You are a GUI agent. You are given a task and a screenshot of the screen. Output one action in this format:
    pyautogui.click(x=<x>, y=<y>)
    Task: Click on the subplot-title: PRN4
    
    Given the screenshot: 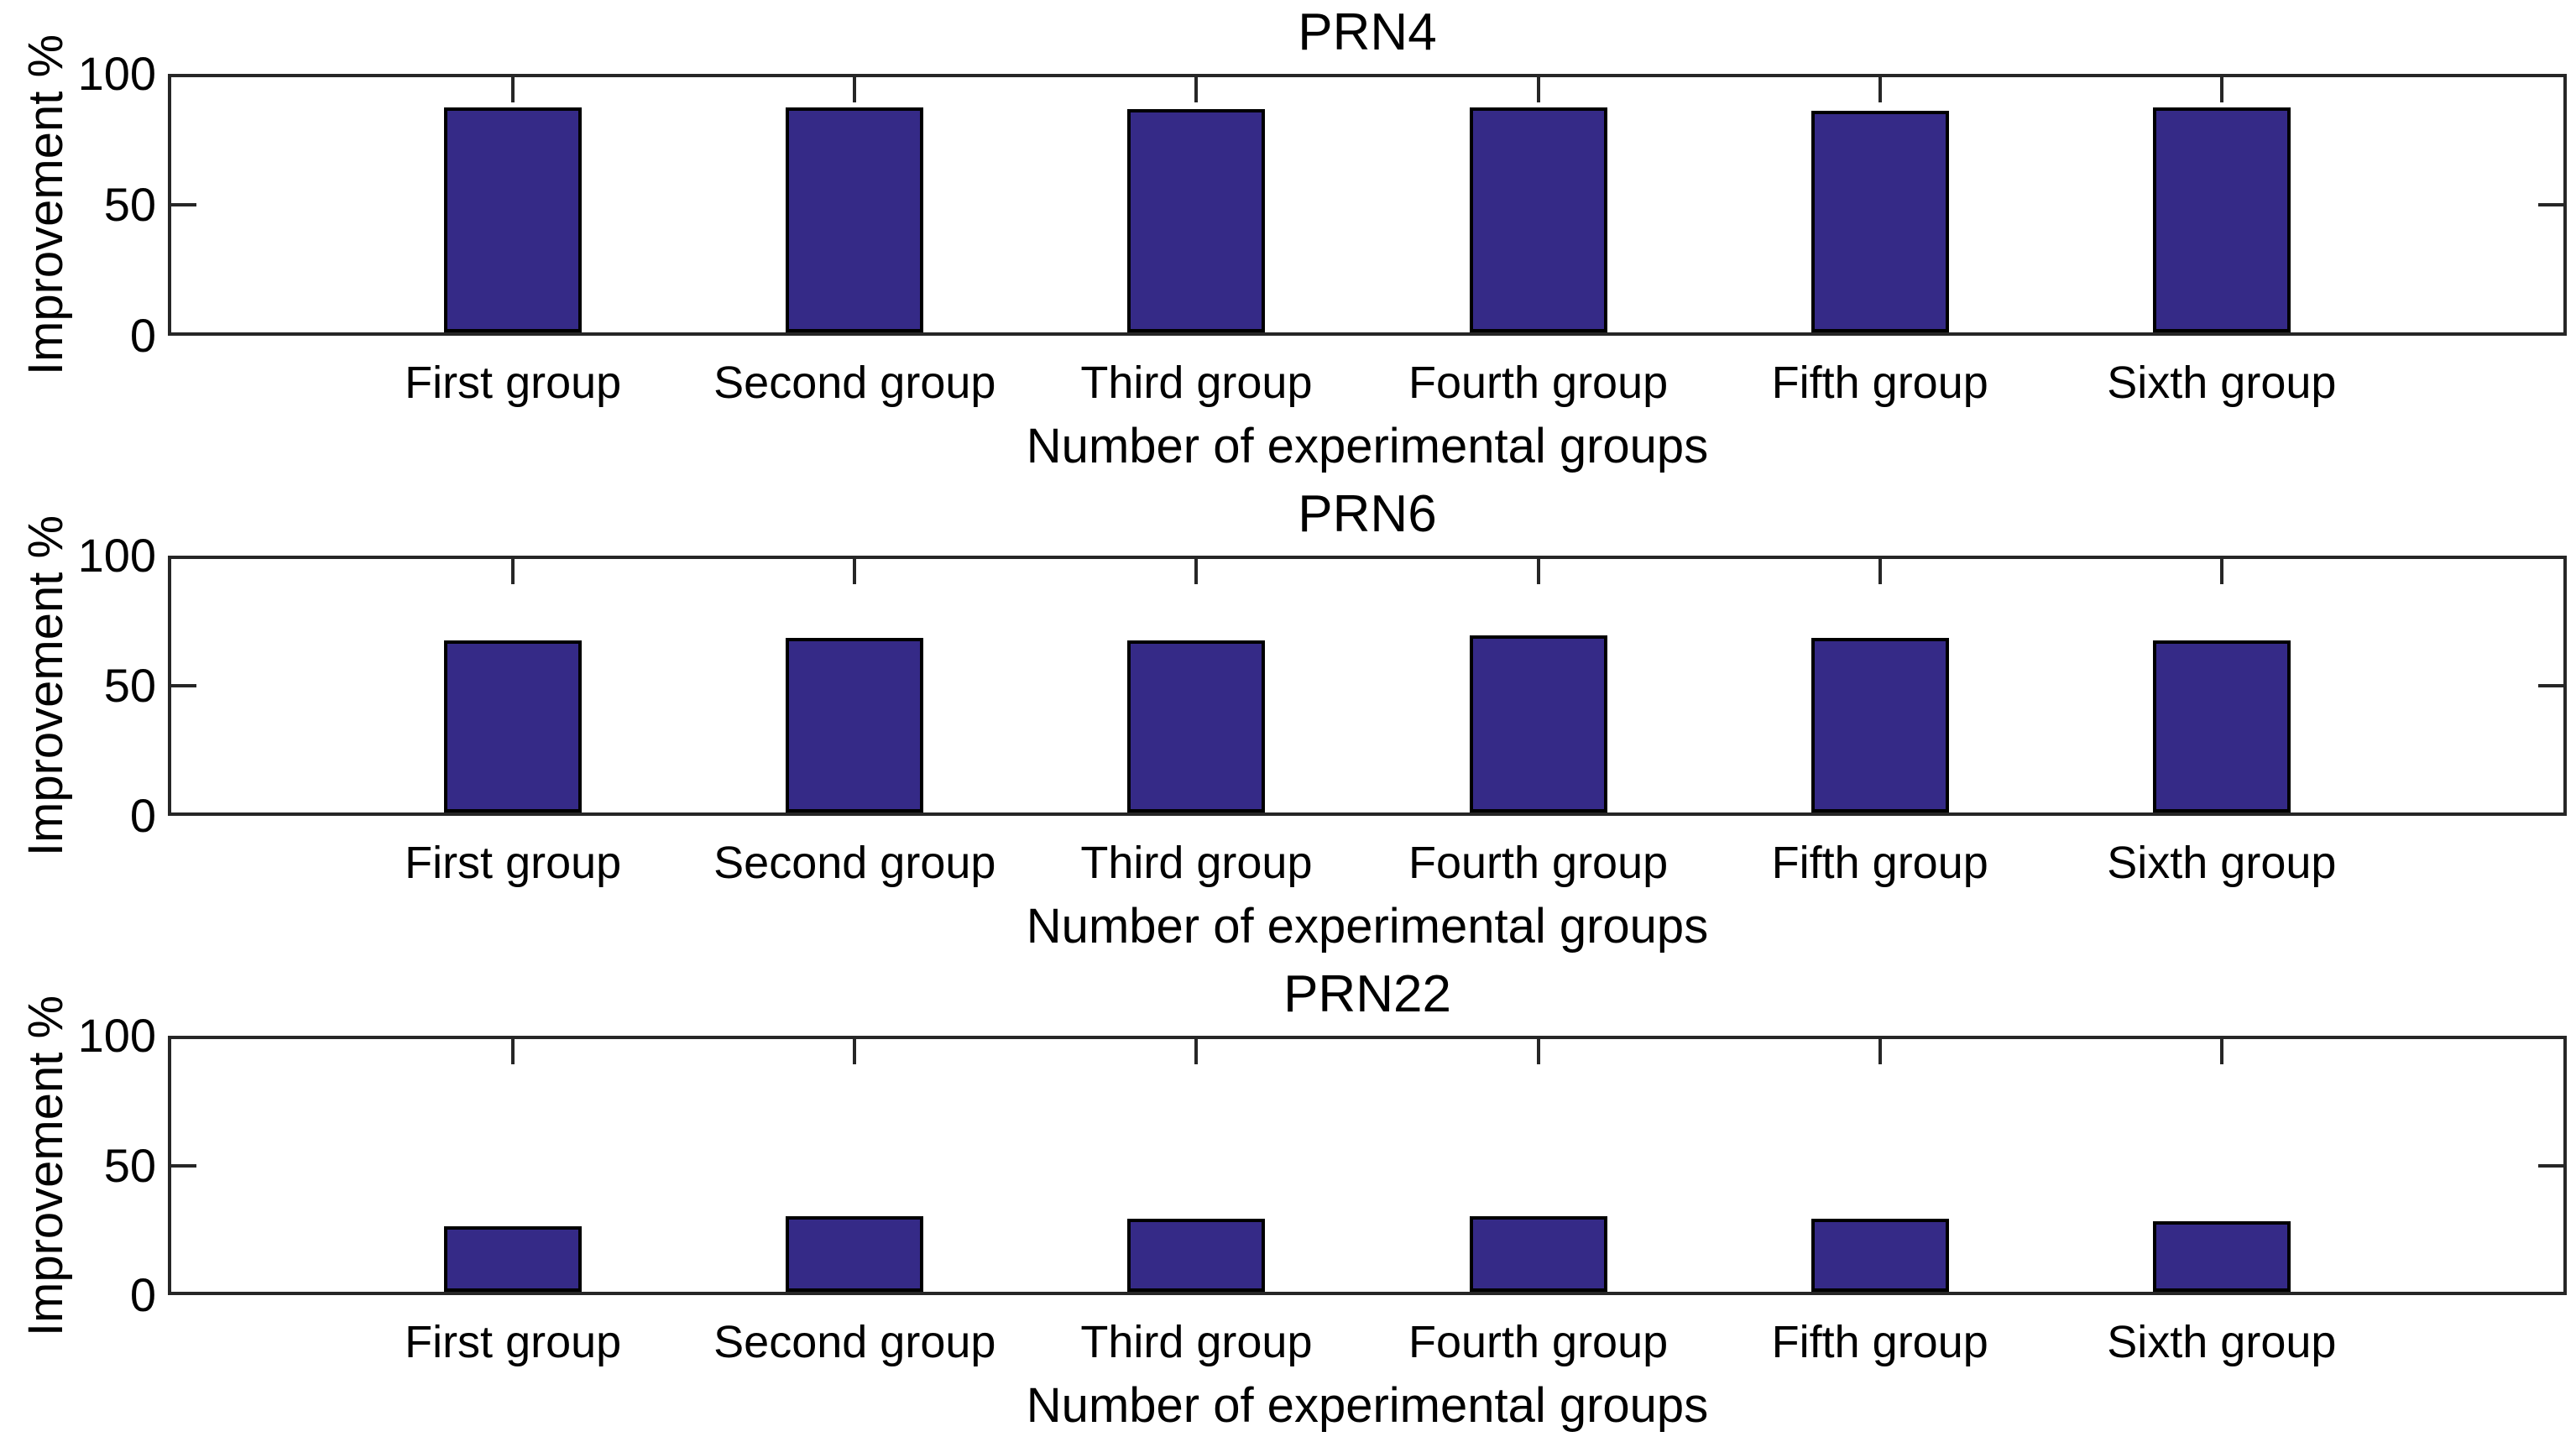 What is the action you would take?
    pyautogui.click(x=1367, y=32)
    